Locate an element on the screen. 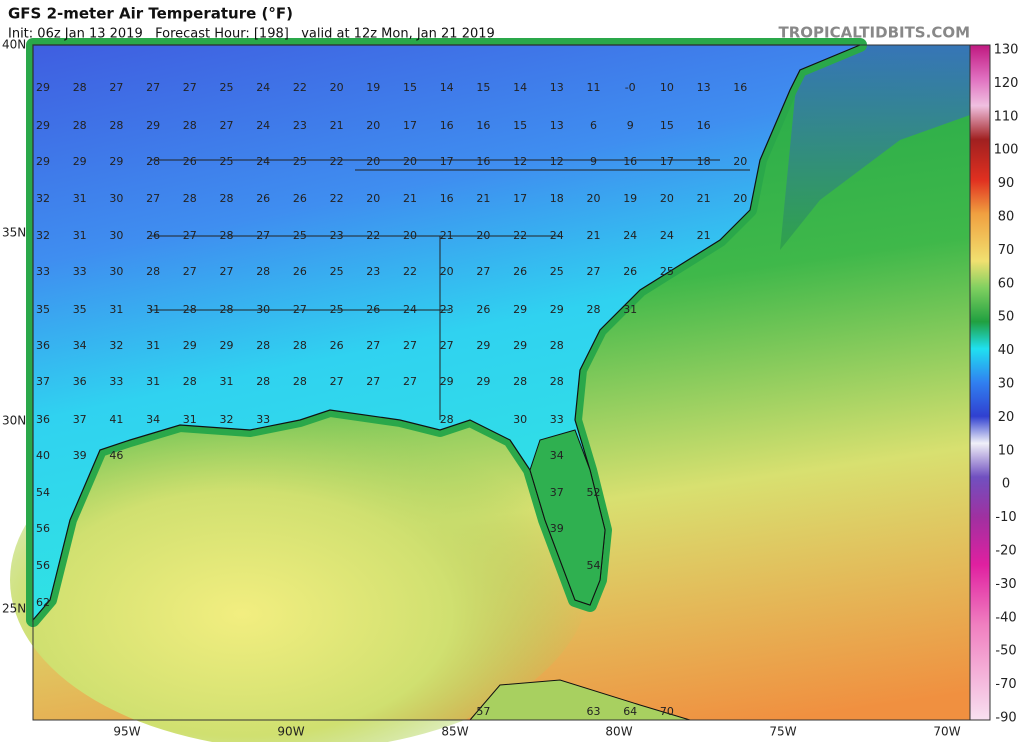  lon-label: 90W is located at coordinates (290, 732).